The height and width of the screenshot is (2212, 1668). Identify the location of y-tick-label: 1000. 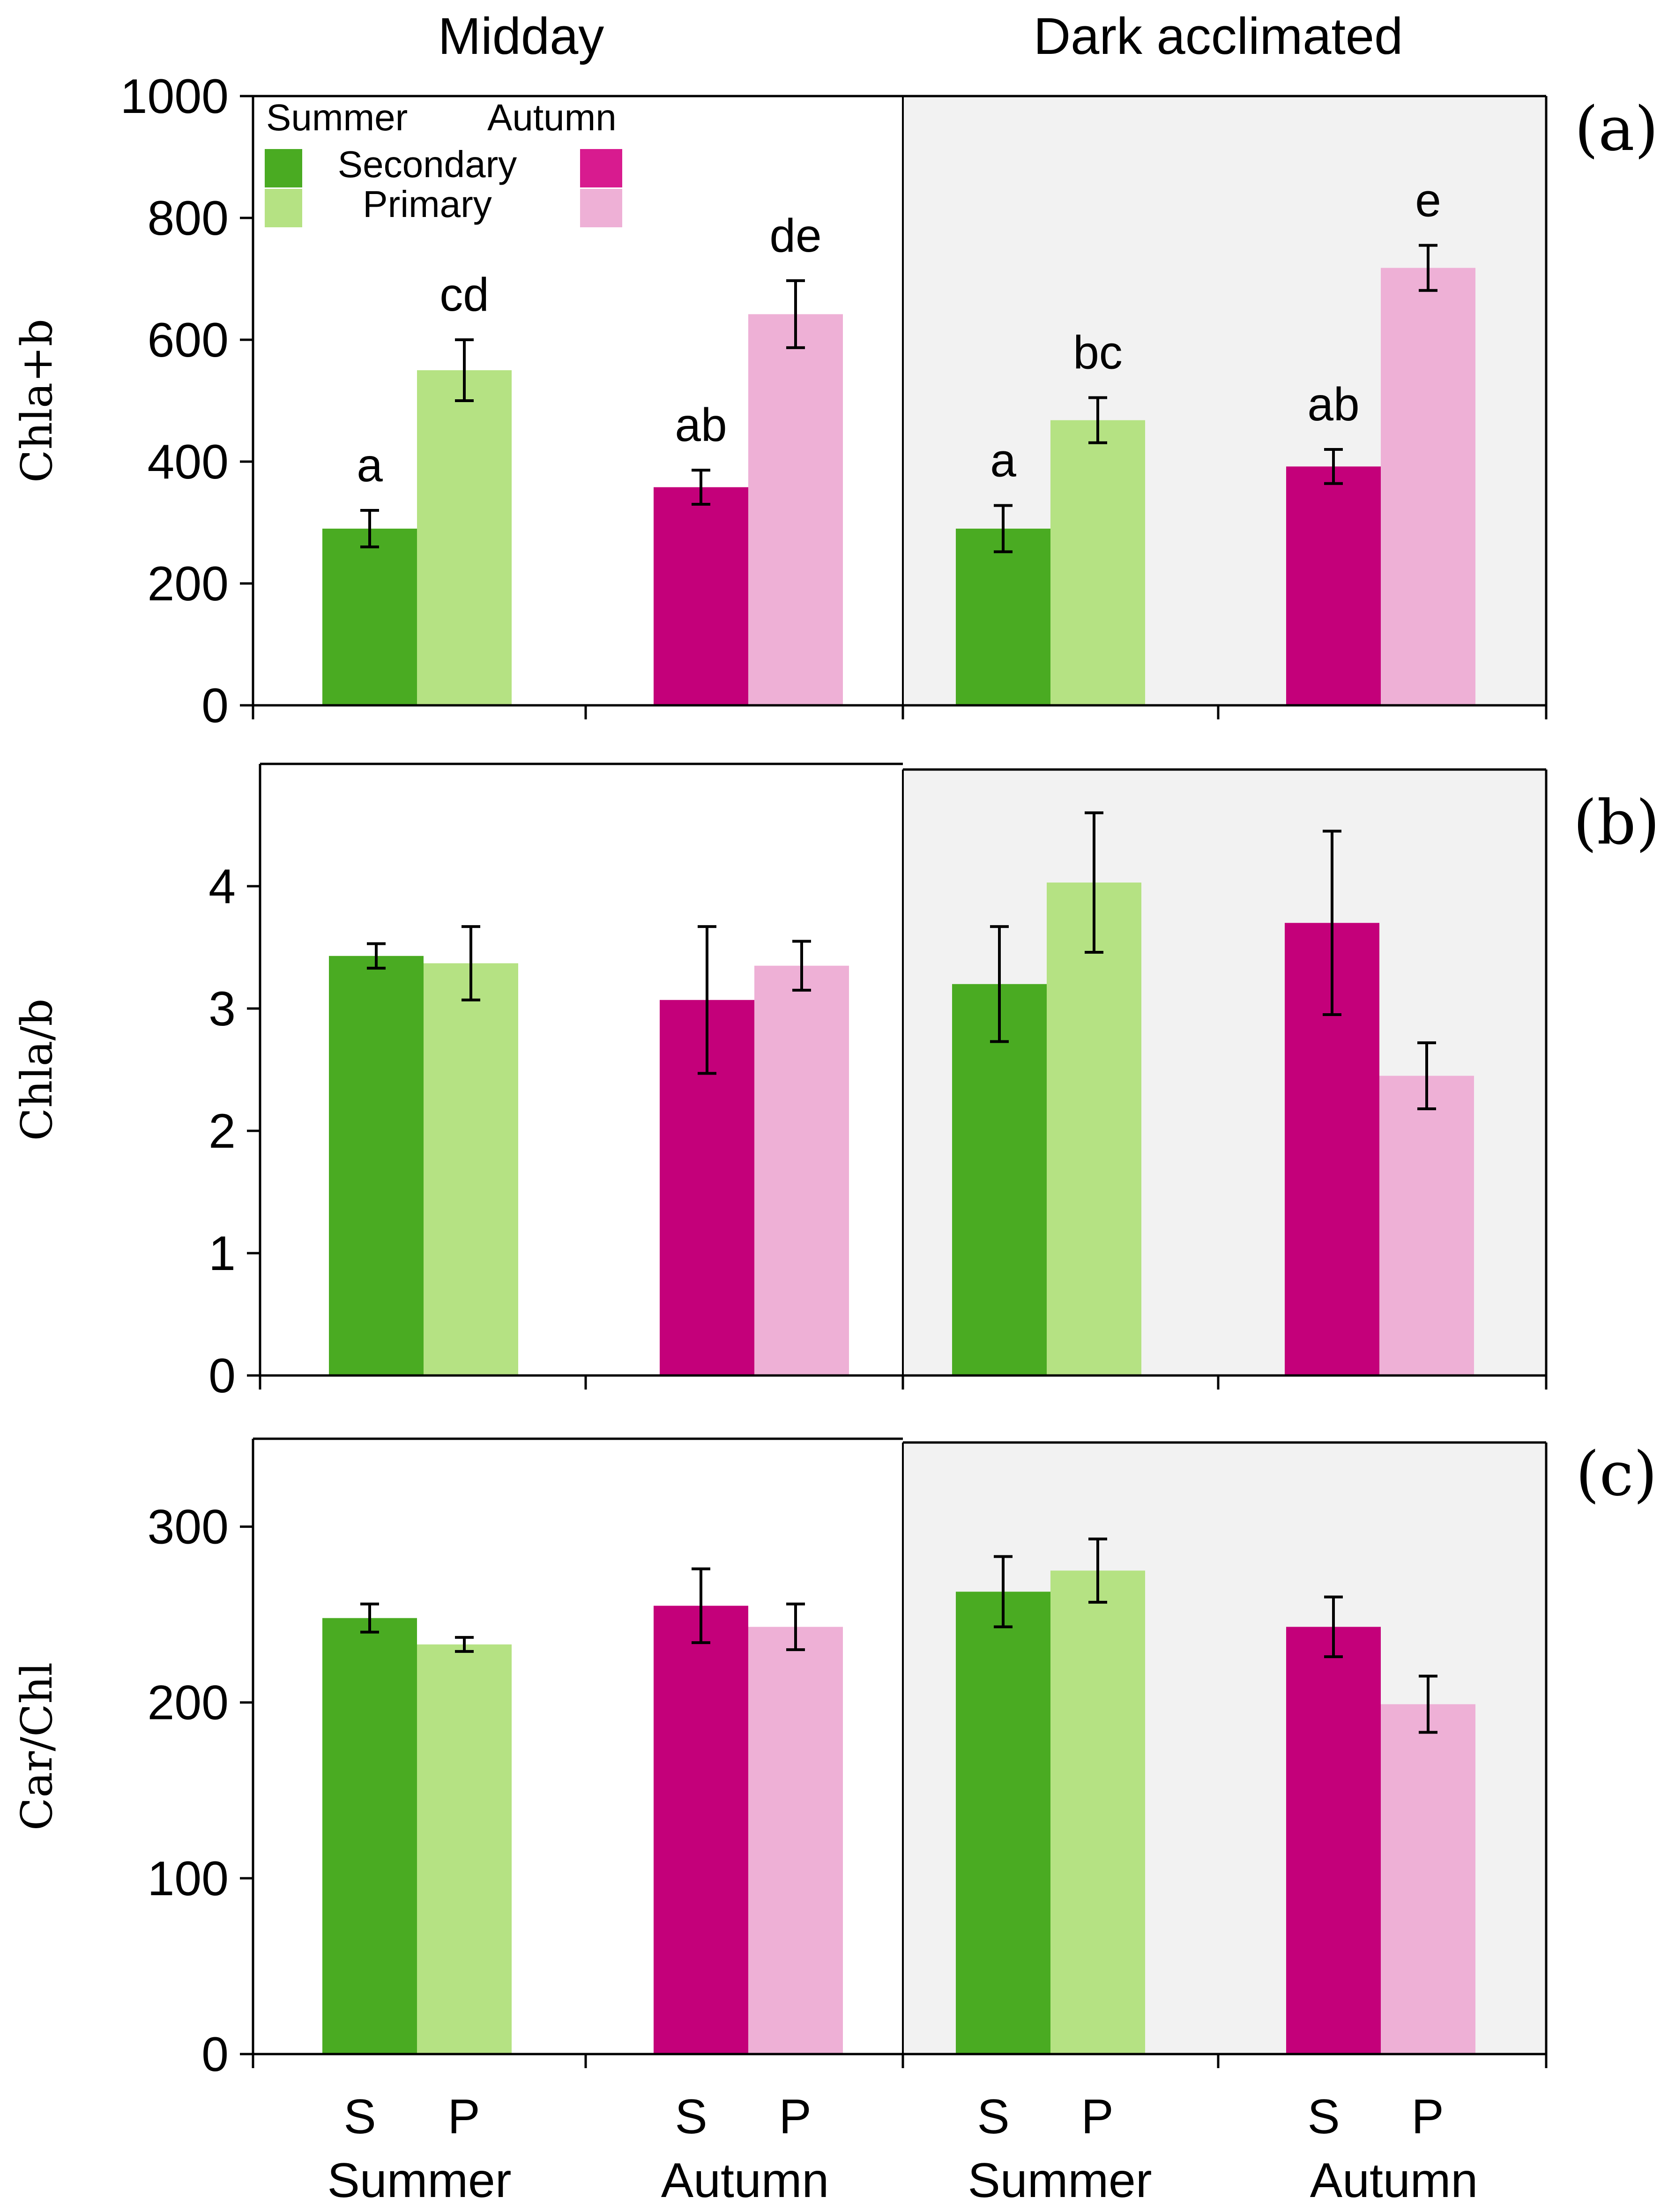
(174, 96).